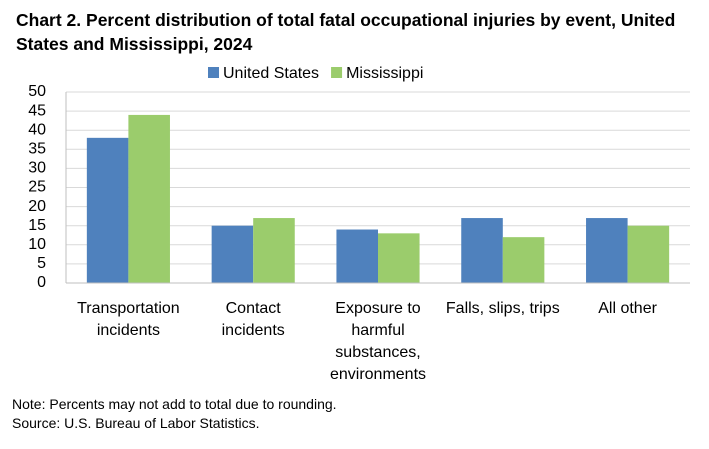 The height and width of the screenshot is (449, 709). Describe the element at coordinates (384, 73) in the screenshot. I see `legend-label: Mississippi` at that location.